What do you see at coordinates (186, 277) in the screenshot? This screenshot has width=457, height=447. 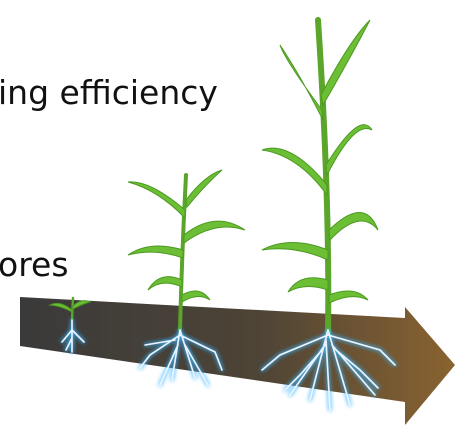 I see `medium-plant` at bounding box center [186, 277].